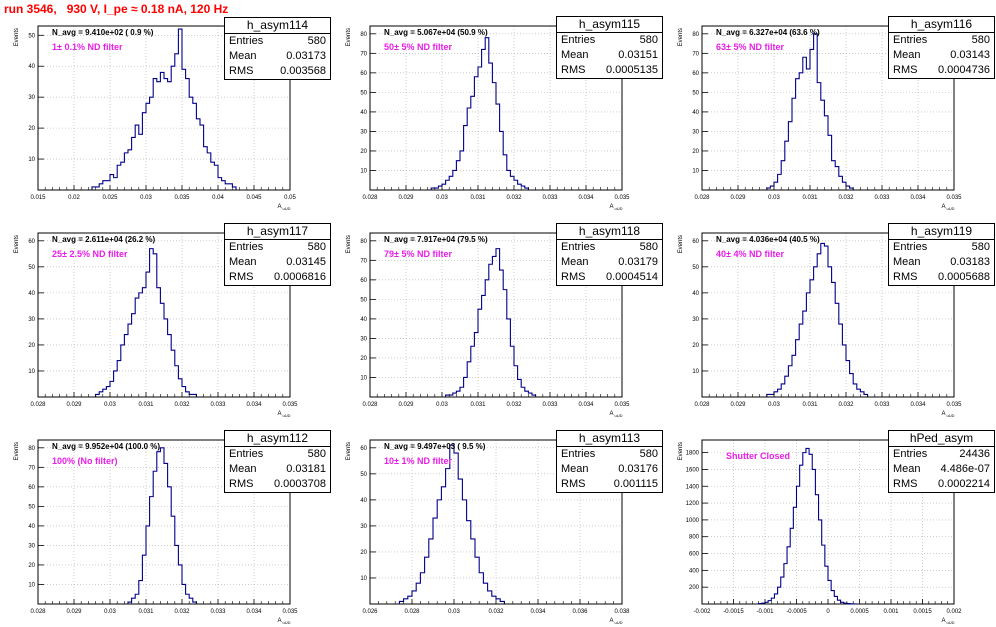 The image size is (996, 627). I want to click on filter-label: 25± 2.5% ND filter, so click(90, 254).